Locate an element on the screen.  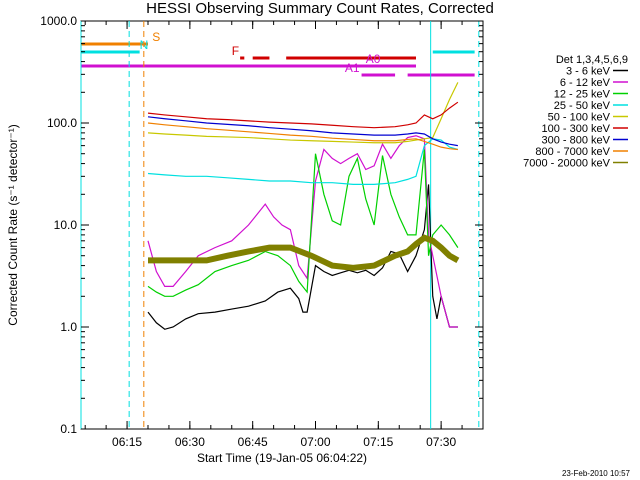
status-label: S is located at coordinates (156, 37).